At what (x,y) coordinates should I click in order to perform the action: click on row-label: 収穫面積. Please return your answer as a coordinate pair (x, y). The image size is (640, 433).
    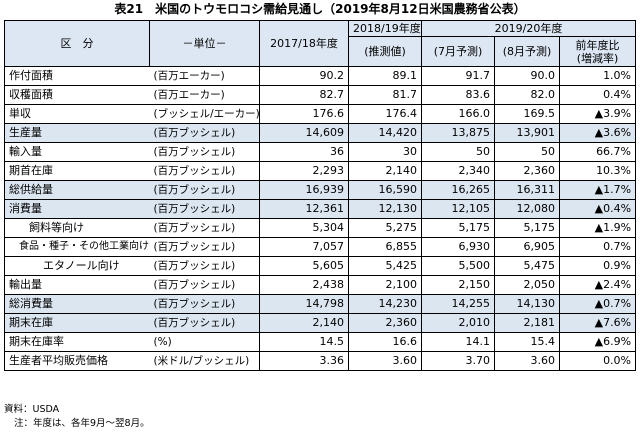
    Looking at the image, I should click on (77, 95).